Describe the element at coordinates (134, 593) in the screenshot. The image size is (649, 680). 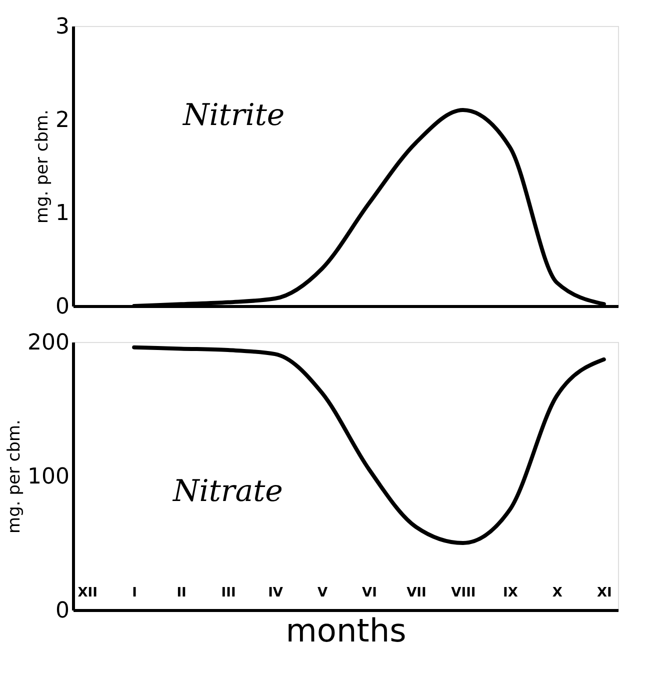
I see `x-tick-label: I` at that location.